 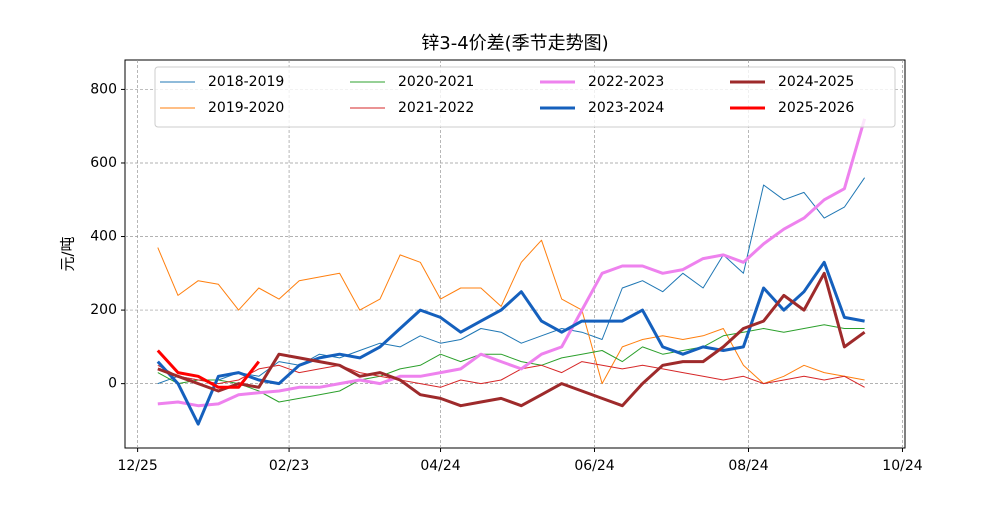 What do you see at coordinates (748, 466) in the screenshot?
I see `x-tick-label: 08/24` at bounding box center [748, 466].